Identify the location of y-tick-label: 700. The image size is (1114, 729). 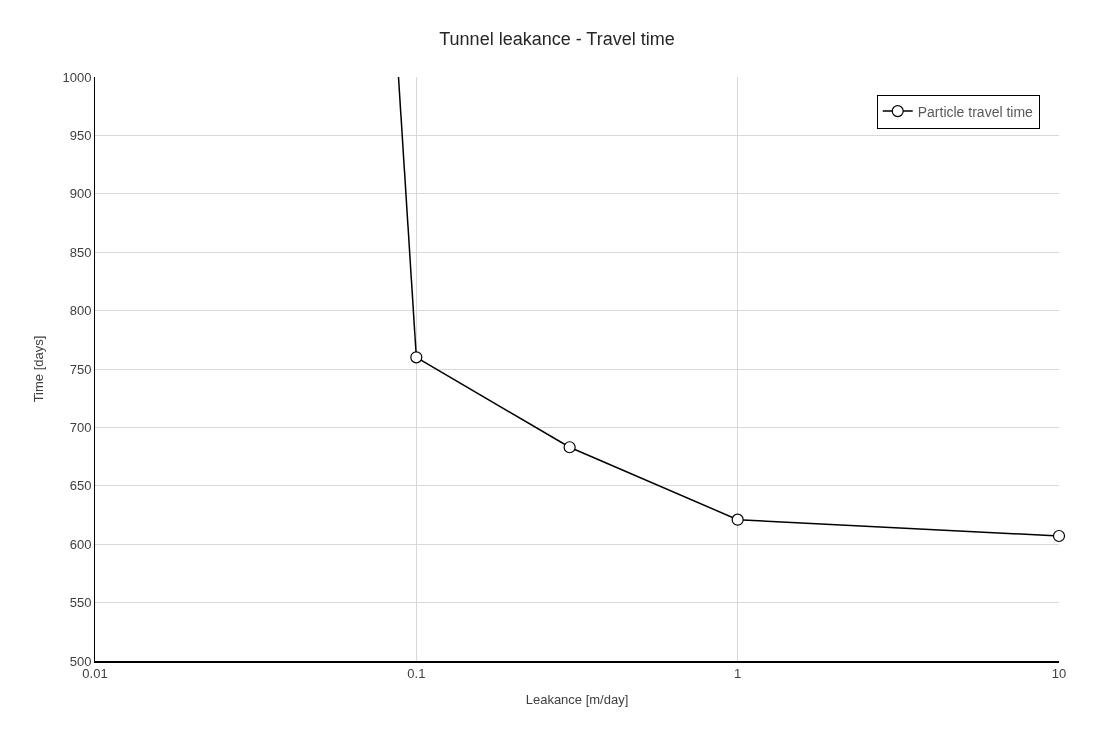
(80, 427).